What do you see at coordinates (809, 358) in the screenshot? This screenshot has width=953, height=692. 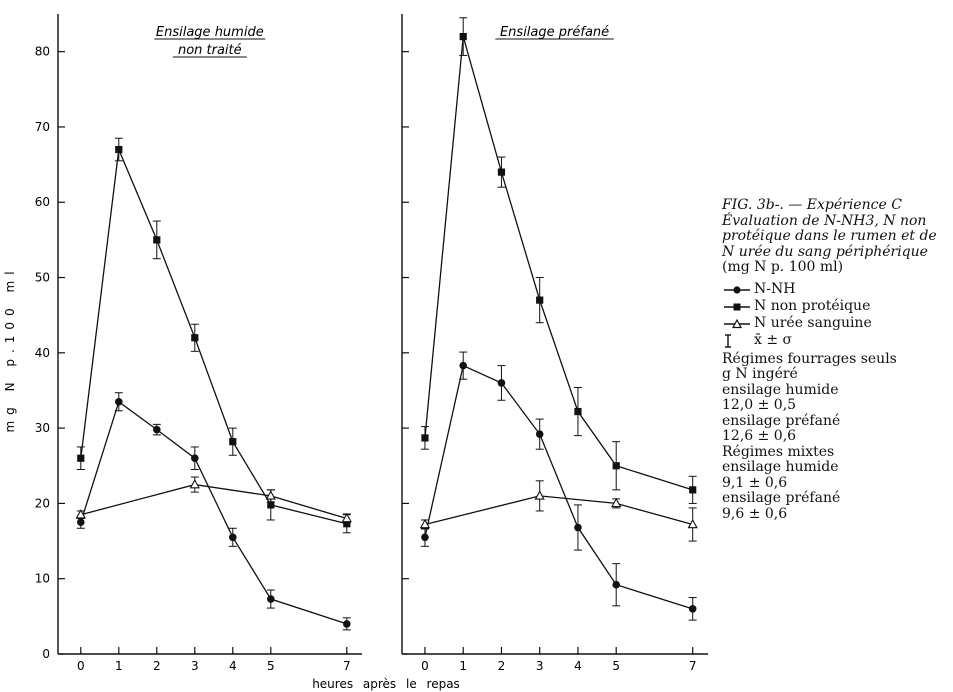 I see `note-line: Régimes fourrages seuls` at bounding box center [809, 358].